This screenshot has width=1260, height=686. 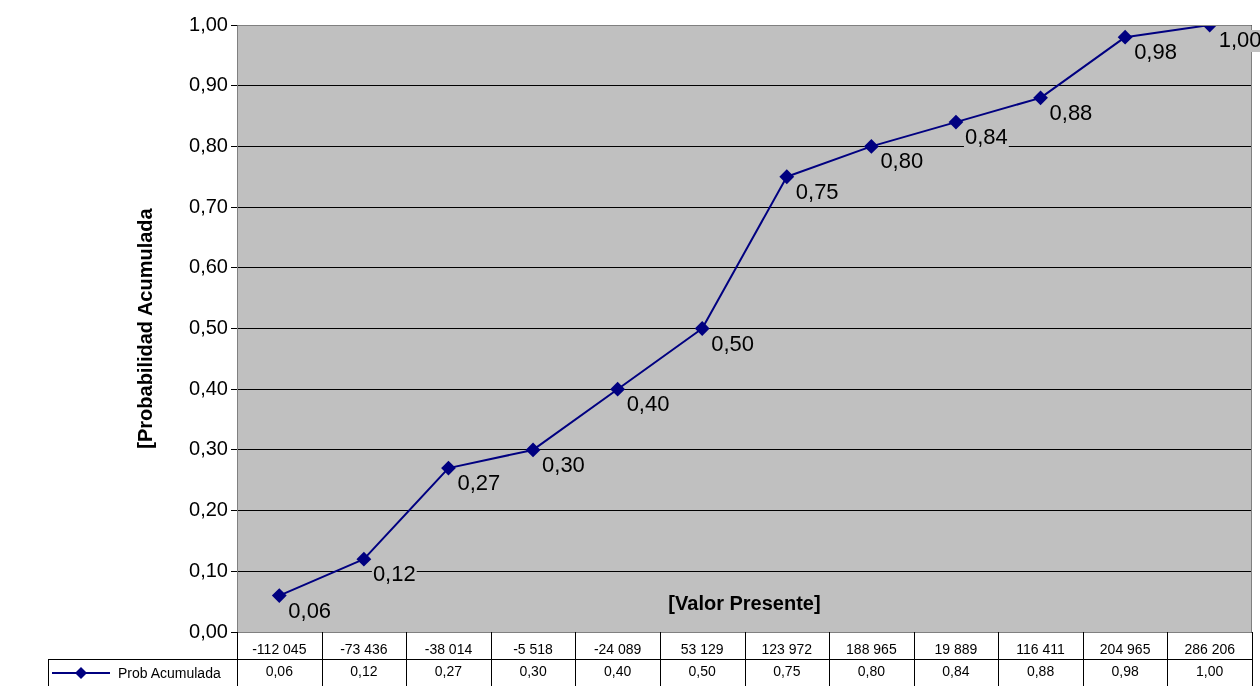 What do you see at coordinates (310, 610) in the screenshot?
I see `text: 0,06` at bounding box center [310, 610].